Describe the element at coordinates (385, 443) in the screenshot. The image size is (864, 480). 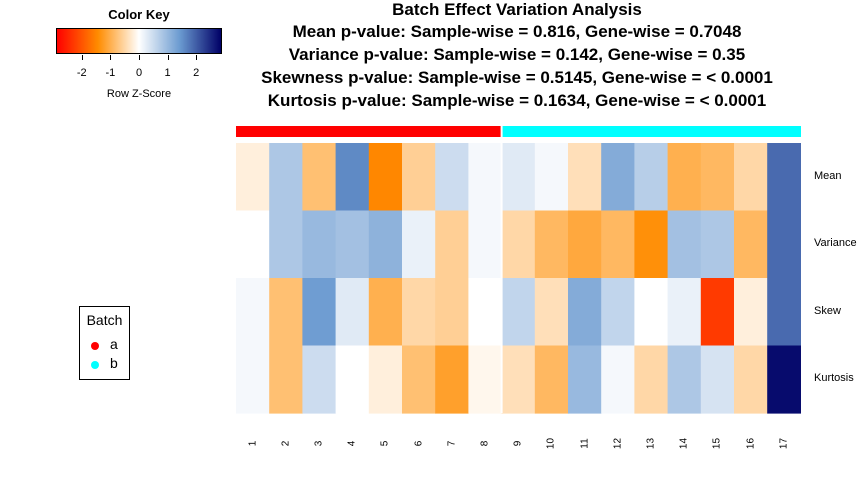
I see `column-label: 5` at that location.